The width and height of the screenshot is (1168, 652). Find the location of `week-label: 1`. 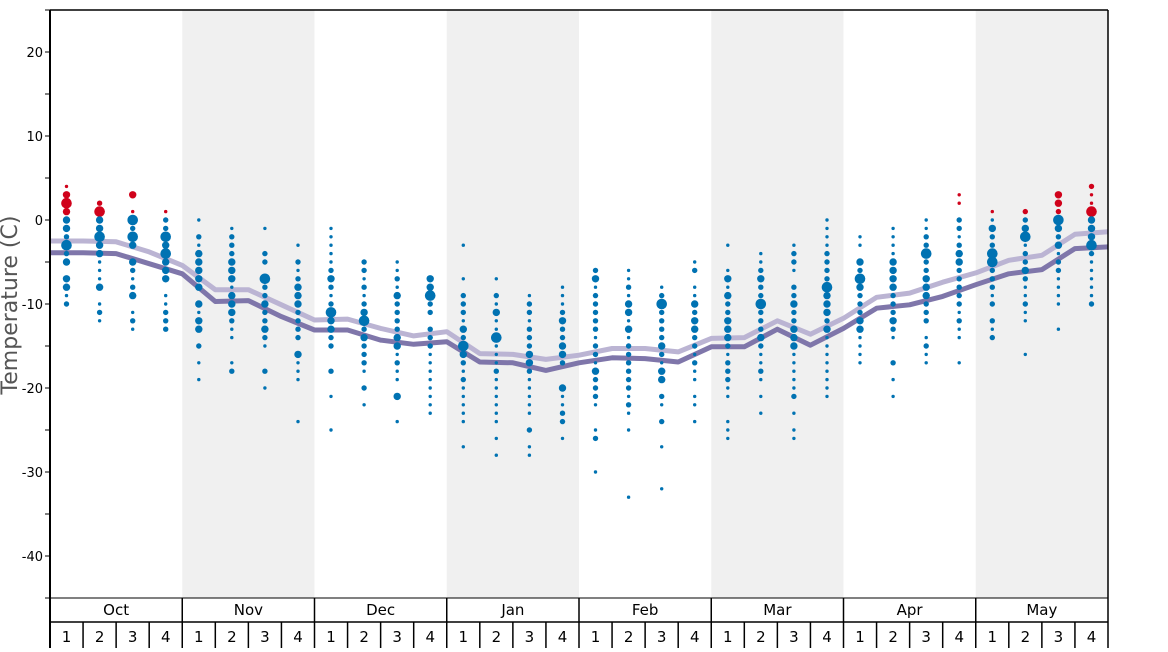

week-label: 1 is located at coordinates (596, 637).